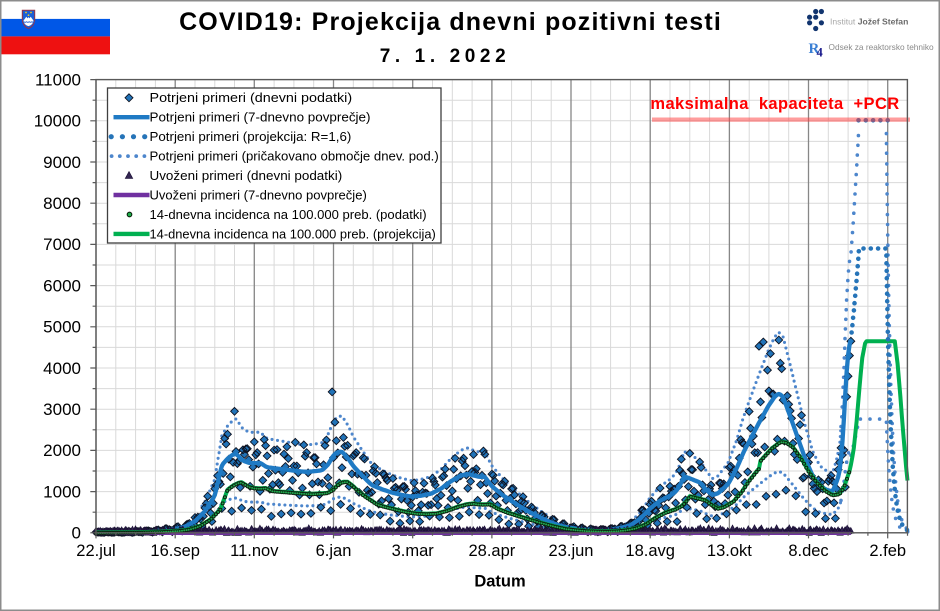 This screenshot has width=940, height=611. Describe the element at coordinates (57, 121) in the screenshot. I see `svg-text: 10000` at that location.